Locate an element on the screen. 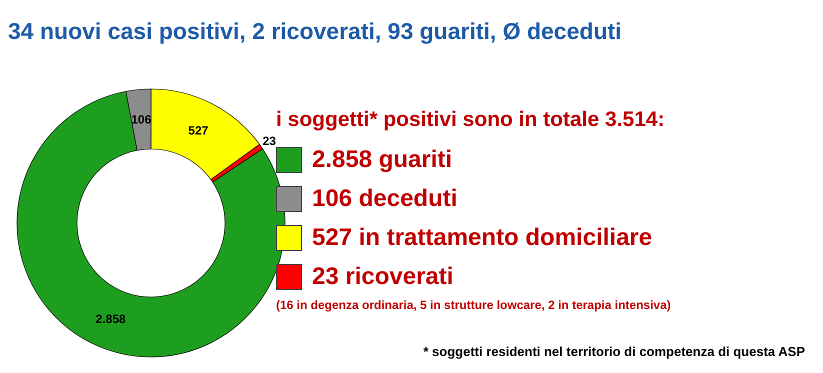  data-label: 23 is located at coordinates (269, 141).